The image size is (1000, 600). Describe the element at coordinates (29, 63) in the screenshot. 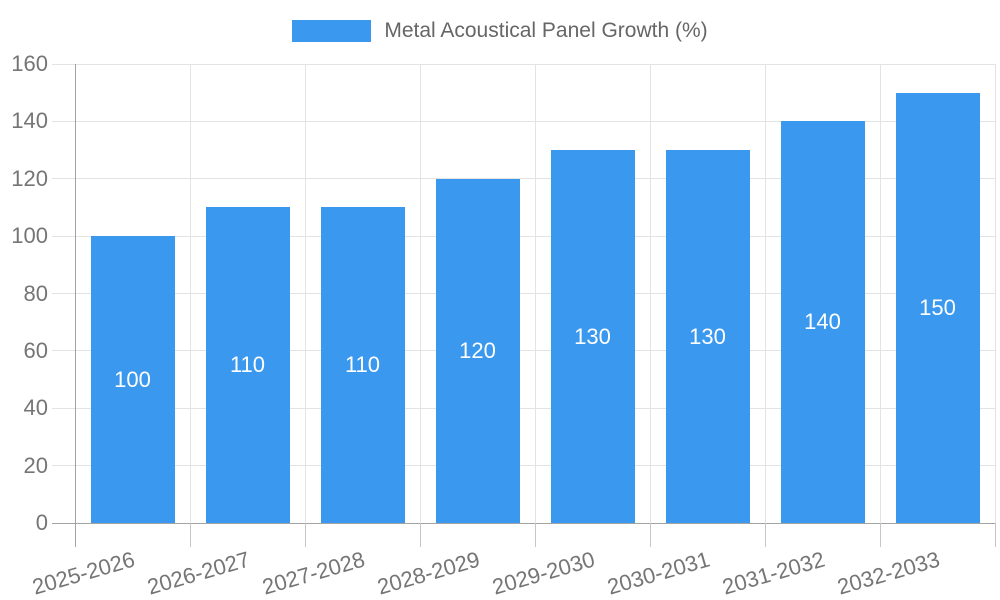

I see `y-axis-tick-label: 160` at that location.